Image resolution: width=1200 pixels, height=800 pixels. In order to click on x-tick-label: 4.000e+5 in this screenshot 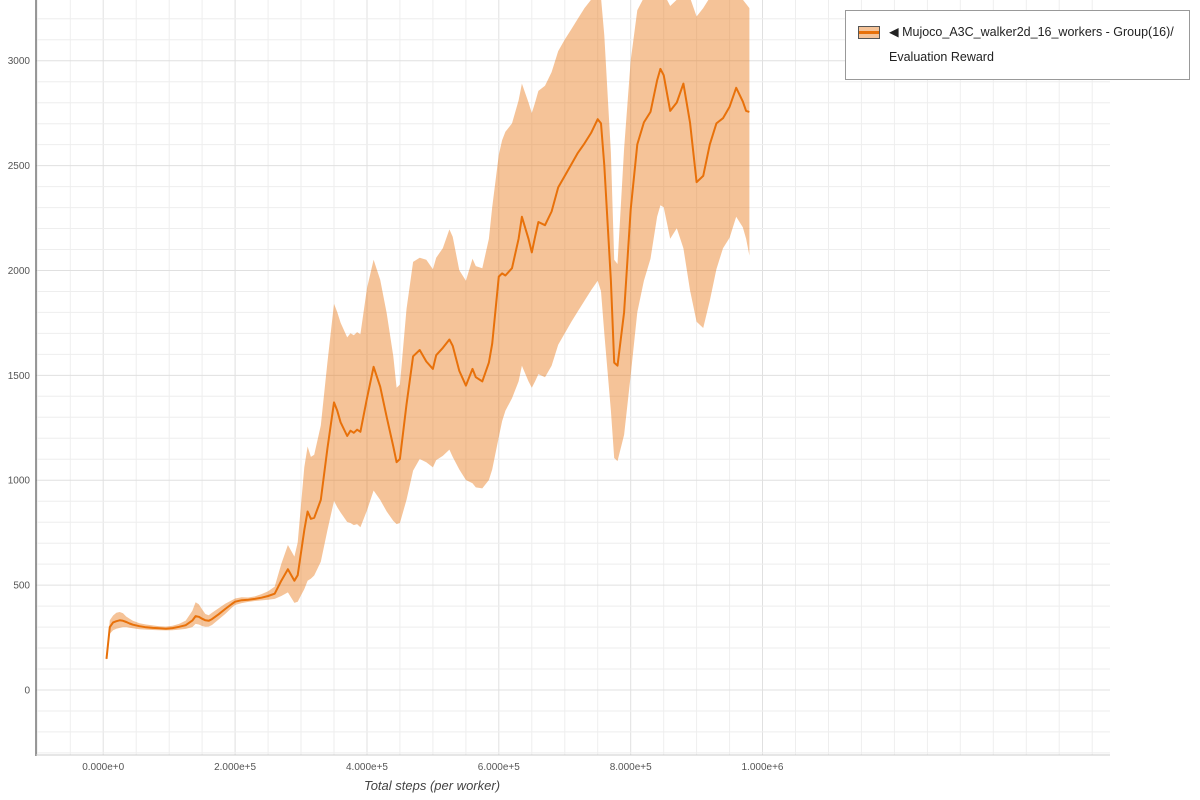, I will do `click(367, 767)`.